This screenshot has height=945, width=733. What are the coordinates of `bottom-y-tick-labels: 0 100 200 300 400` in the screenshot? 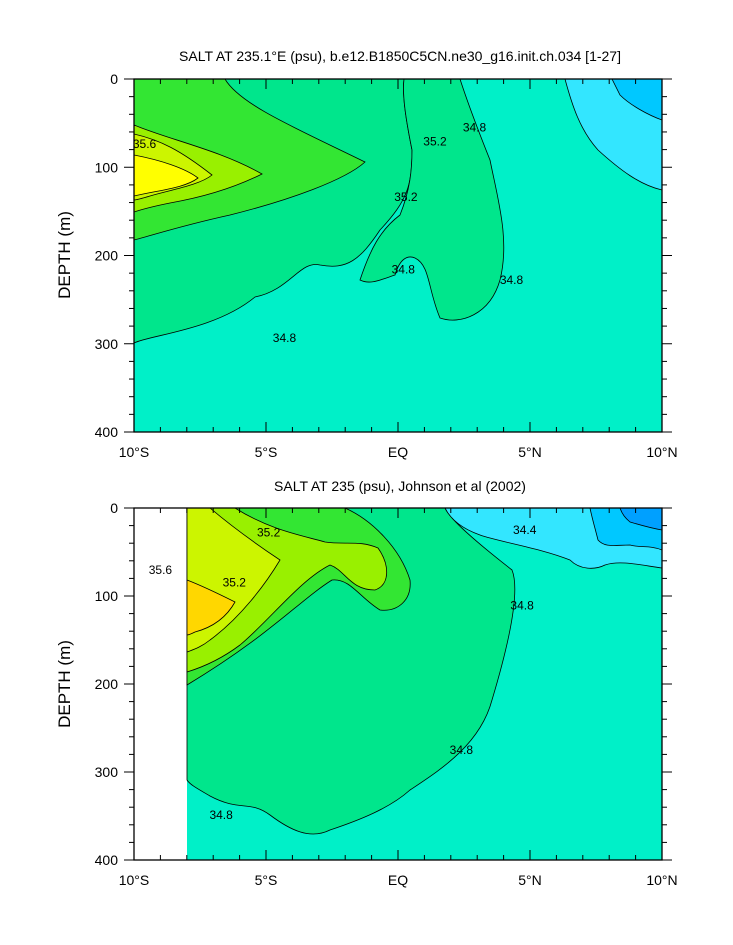 It's located at (107, 684).